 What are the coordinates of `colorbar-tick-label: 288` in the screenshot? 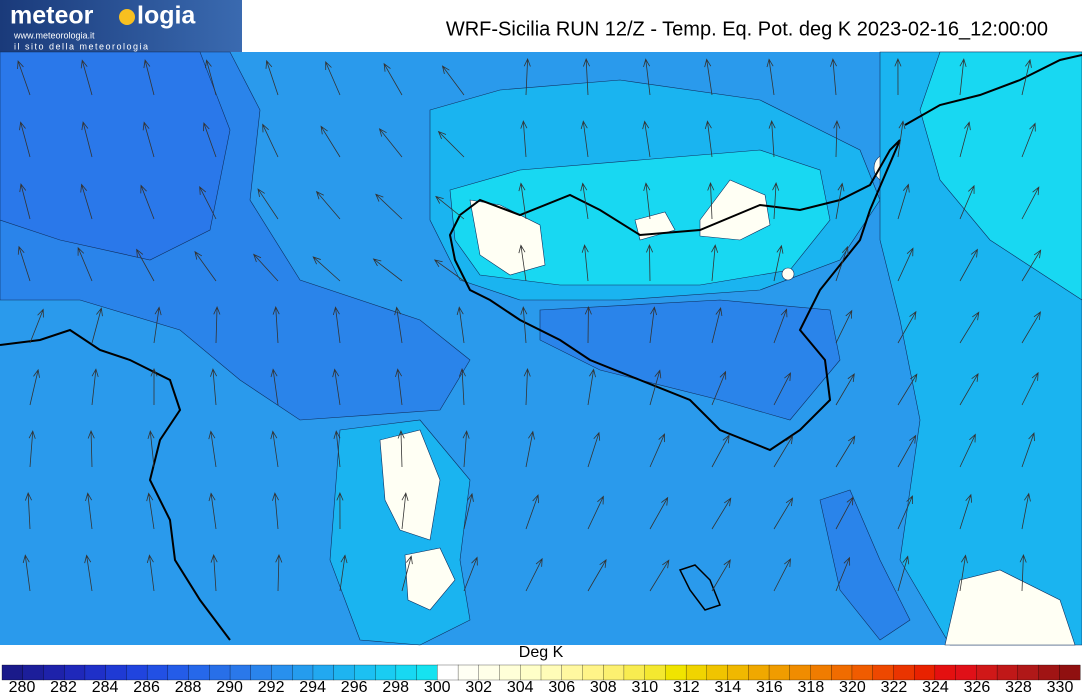 It's located at (188, 687).